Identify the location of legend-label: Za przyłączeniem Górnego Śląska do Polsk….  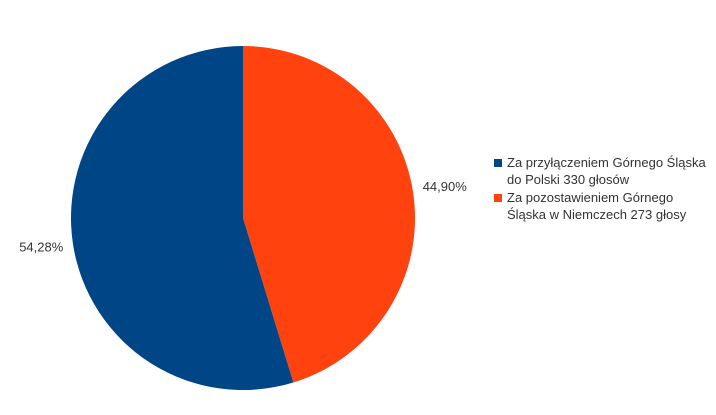
(606, 171).